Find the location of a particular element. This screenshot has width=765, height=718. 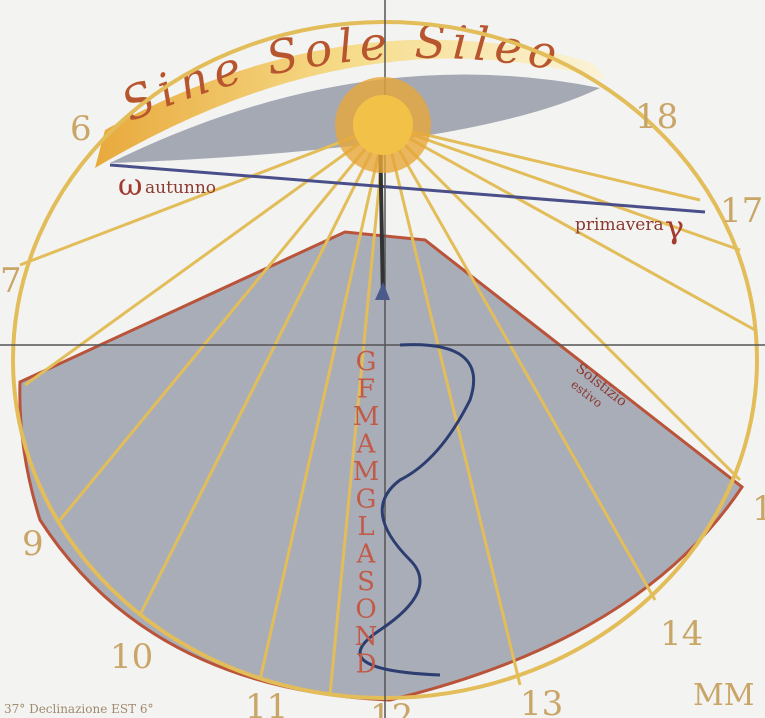

motto-band is located at coordinates (350, 104).